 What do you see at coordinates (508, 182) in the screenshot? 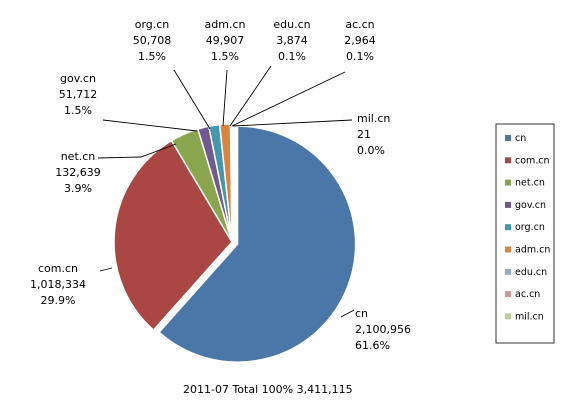
I see `legend-swatch-net-cn` at bounding box center [508, 182].